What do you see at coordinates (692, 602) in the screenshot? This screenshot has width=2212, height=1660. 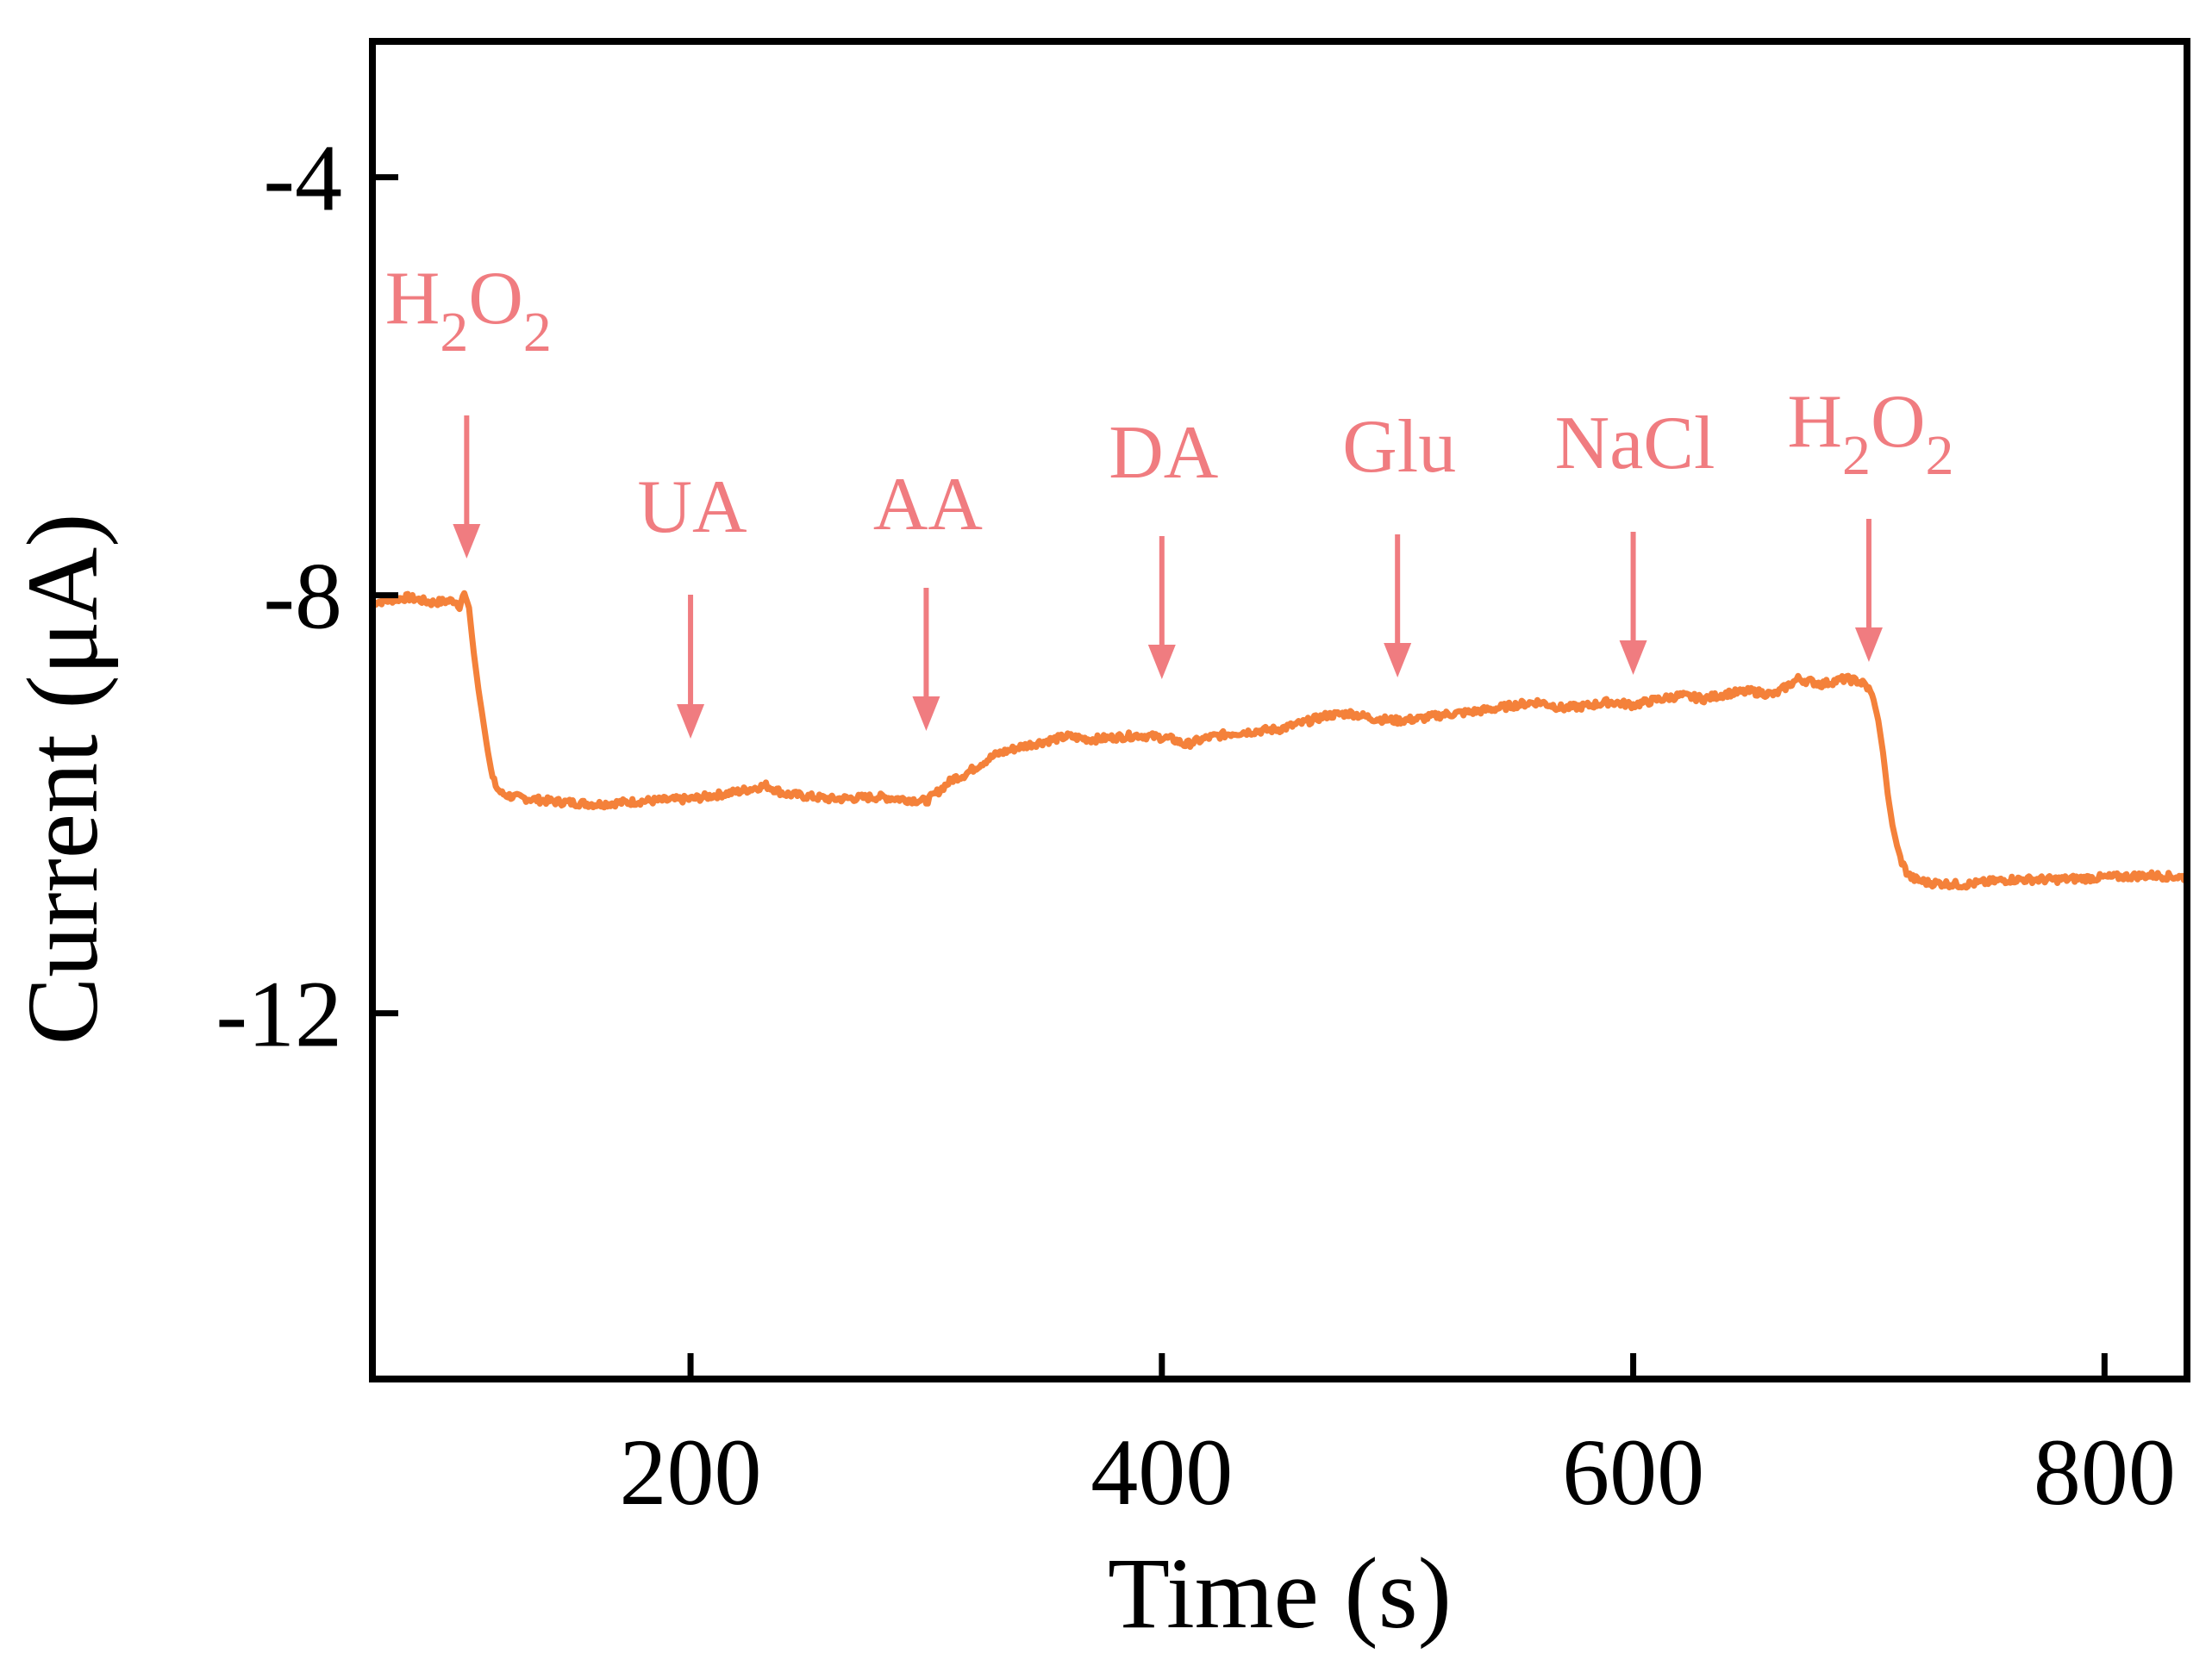 I see `annotation-ua: UA` at bounding box center [692, 602].